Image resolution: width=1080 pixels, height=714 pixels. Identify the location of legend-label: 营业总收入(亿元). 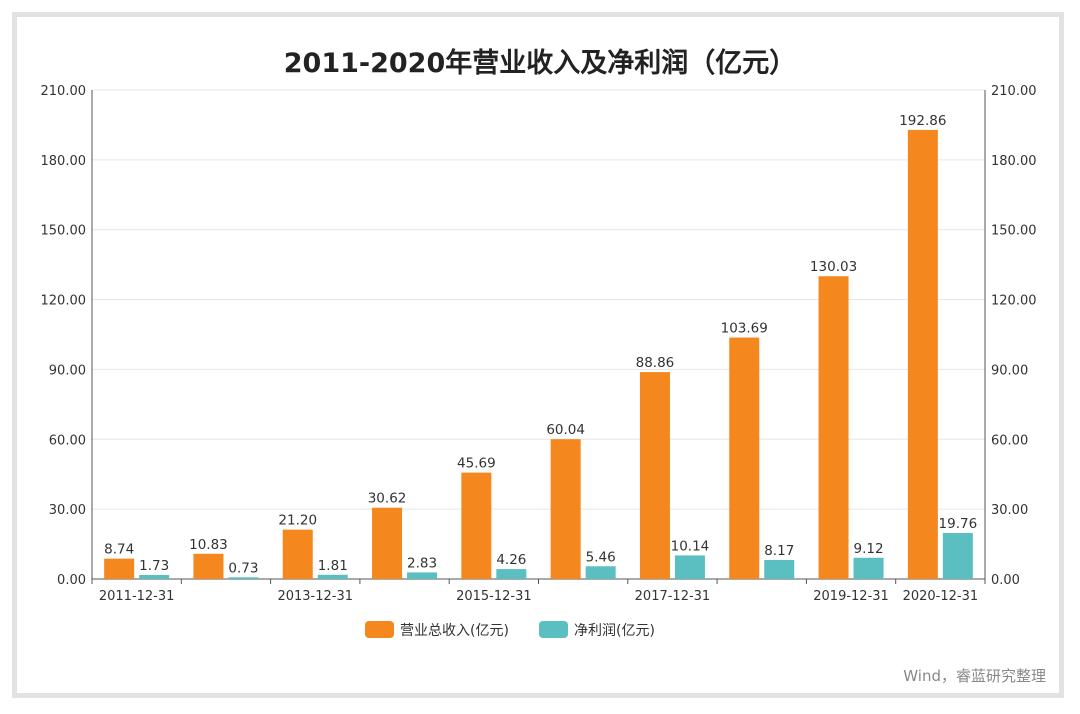
(454, 631).